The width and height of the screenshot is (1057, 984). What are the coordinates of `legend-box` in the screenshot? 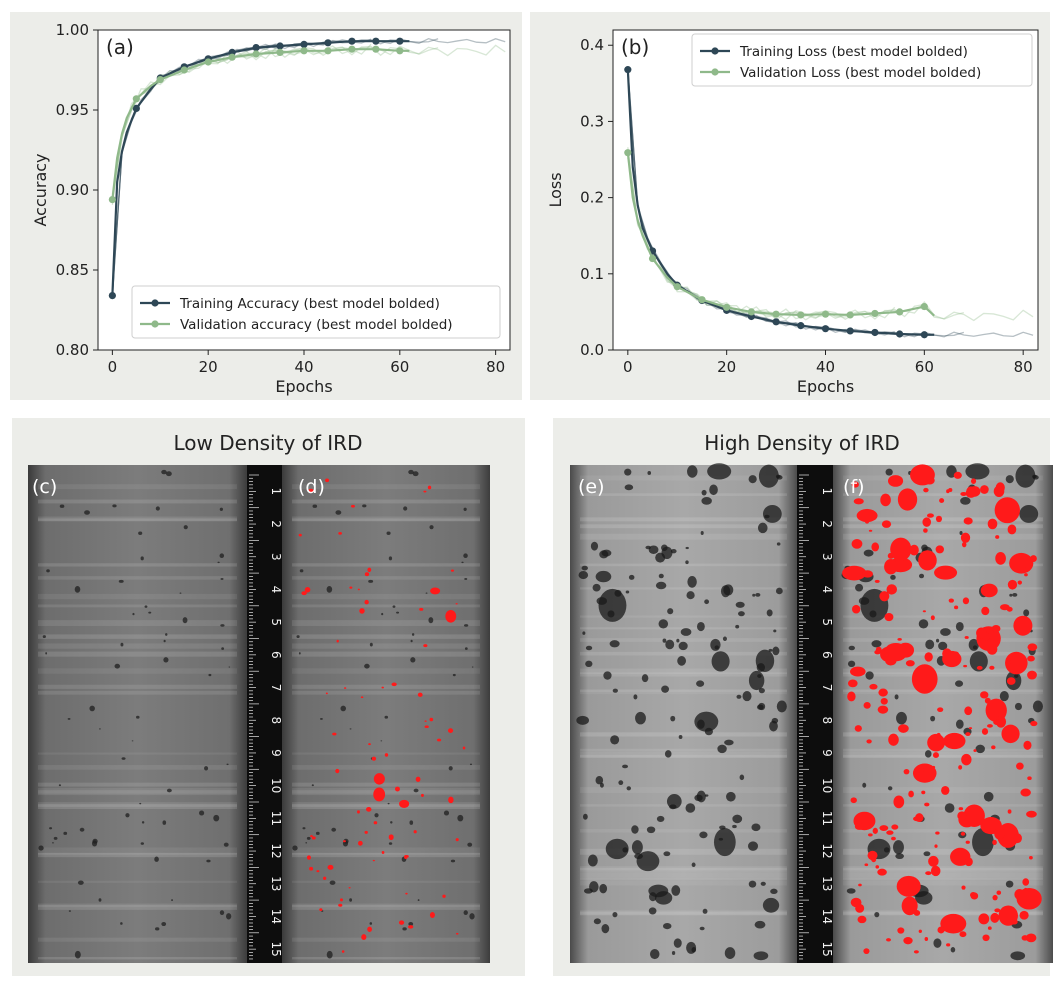 It's located at (316, 312).